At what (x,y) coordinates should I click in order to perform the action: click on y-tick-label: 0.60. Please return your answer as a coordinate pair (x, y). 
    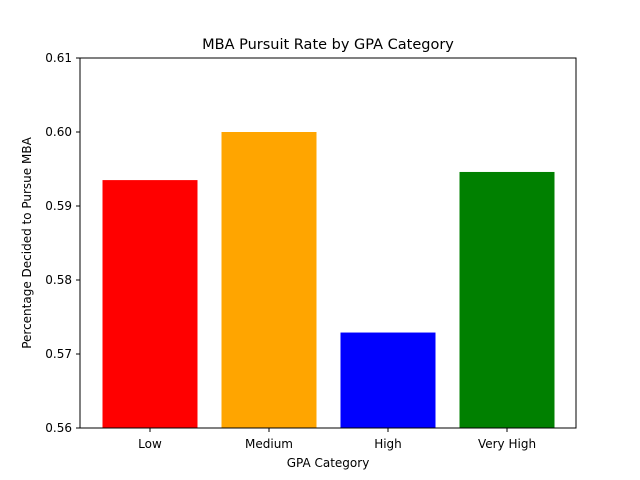
    Looking at the image, I should click on (58, 132).